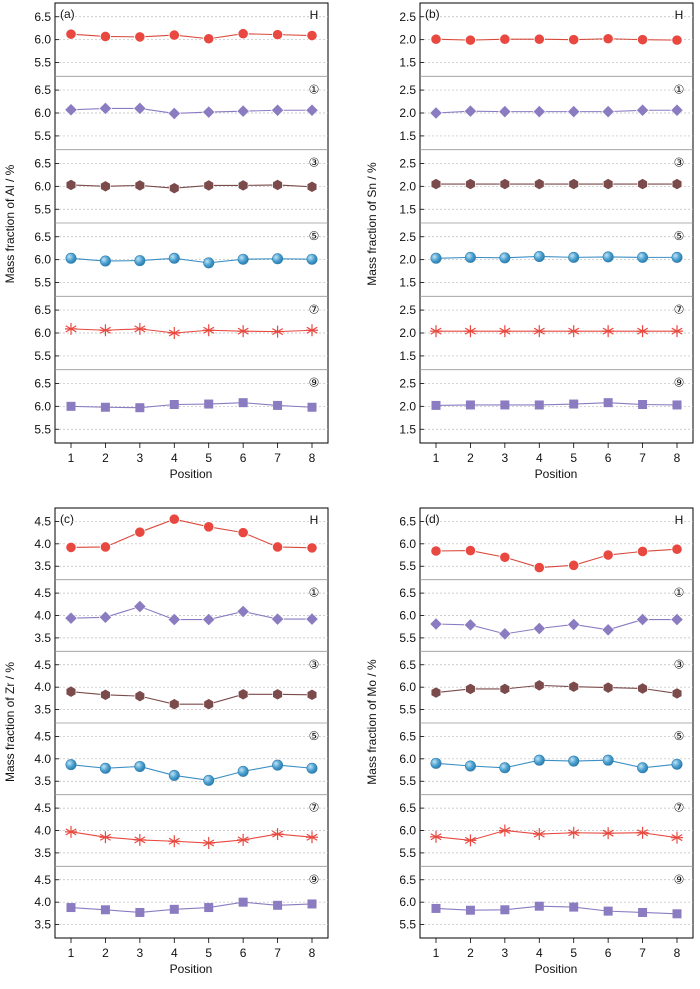 Image resolution: width=700 pixels, height=989 pixels. I want to click on x-tick-label: 7, so click(642, 458).